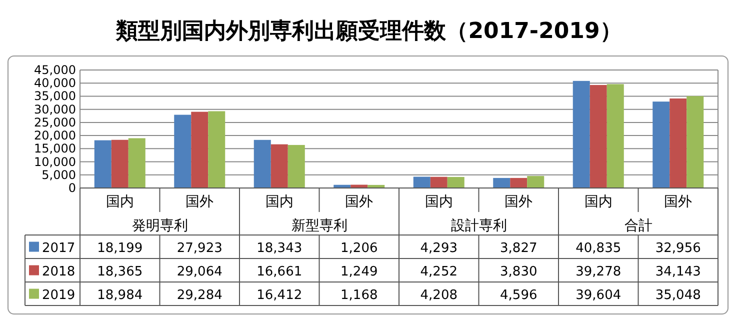 This screenshot has width=738, height=321. I want to click on y-tick-label: 10,000, so click(55, 161).